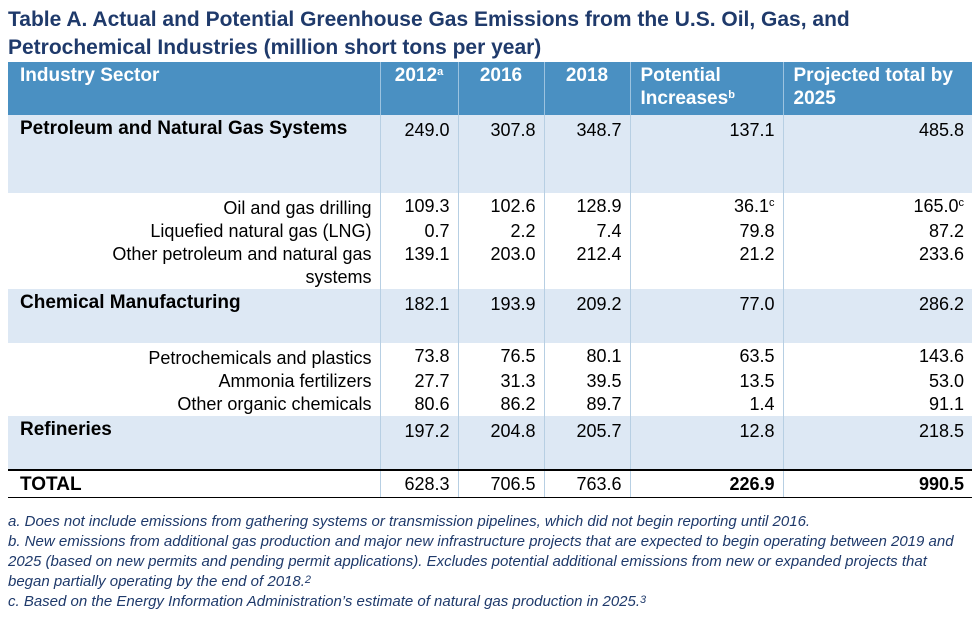 The width and height of the screenshot is (980, 632). I want to click on cell-2018: 89.7, so click(586, 404).